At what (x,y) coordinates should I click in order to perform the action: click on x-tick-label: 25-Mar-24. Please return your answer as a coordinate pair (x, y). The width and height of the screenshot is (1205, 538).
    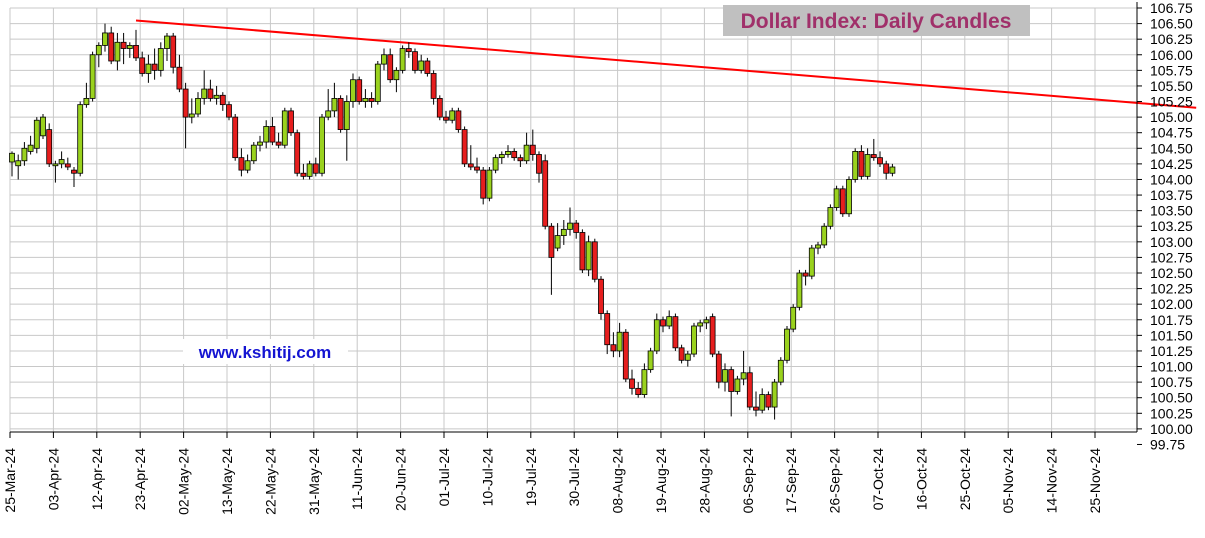
    Looking at the image, I should click on (10, 480).